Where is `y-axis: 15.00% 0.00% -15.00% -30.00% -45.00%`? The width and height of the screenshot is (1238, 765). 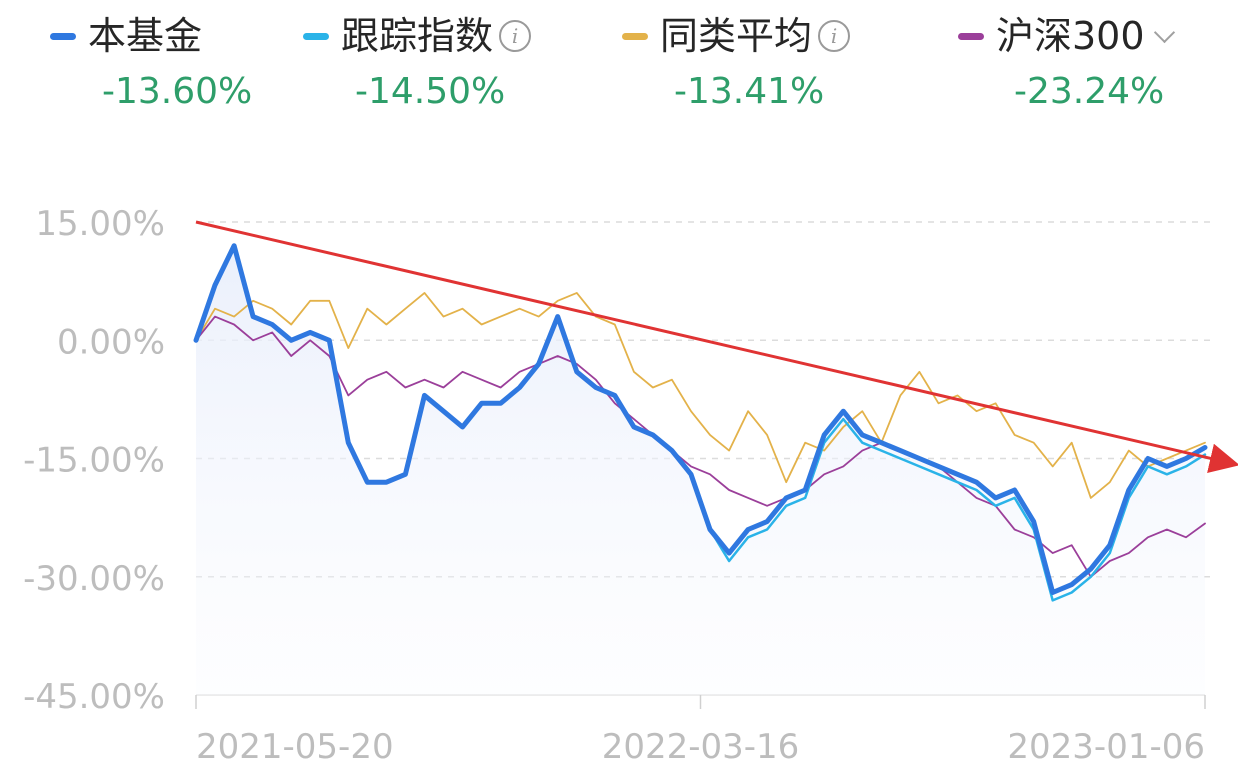
y-axis: 15.00% 0.00% -15.00% -30.00% -45.00% is located at coordinates (94, 460).